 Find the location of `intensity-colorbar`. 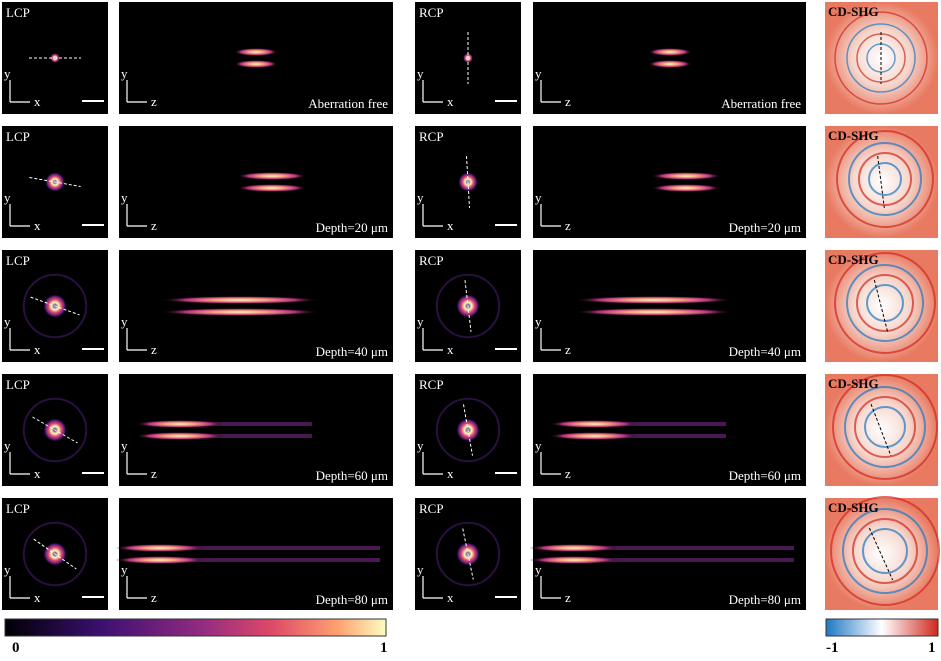

intensity-colorbar is located at coordinates (195, 627).